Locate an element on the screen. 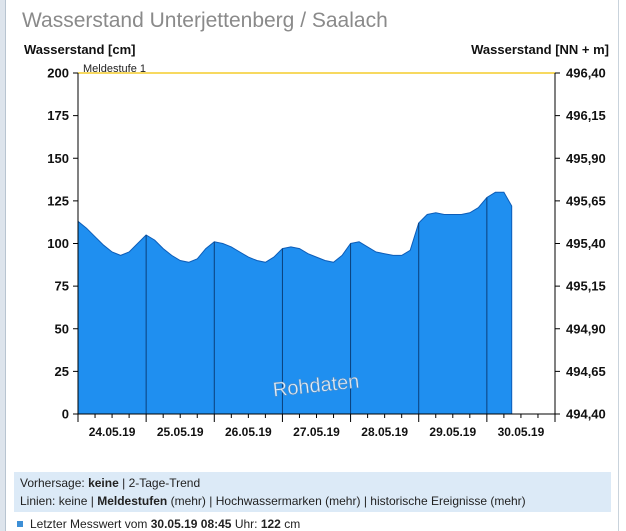 The height and width of the screenshot is (531, 626). left-axis-label: Wasserstand [cm] is located at coordinates (80, 49).